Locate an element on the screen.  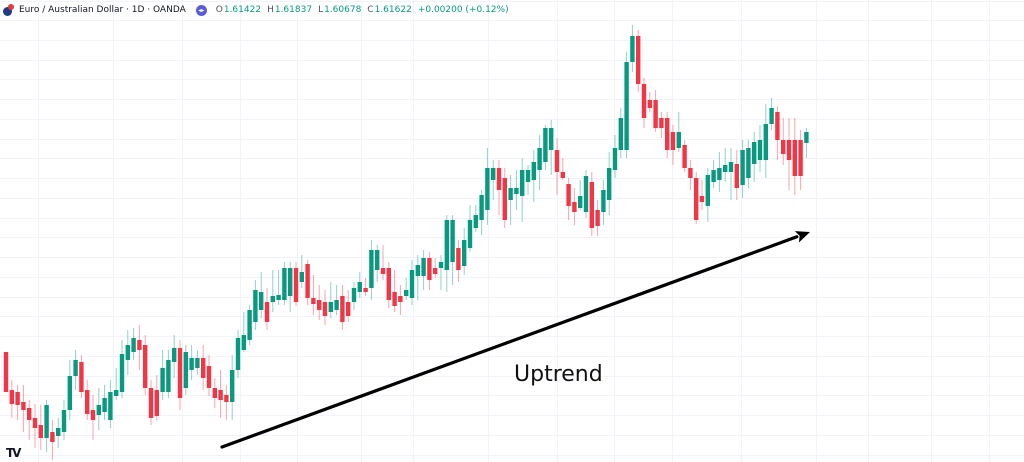
ohlc-open: O1.61422 is located at coordinates (238, 10).